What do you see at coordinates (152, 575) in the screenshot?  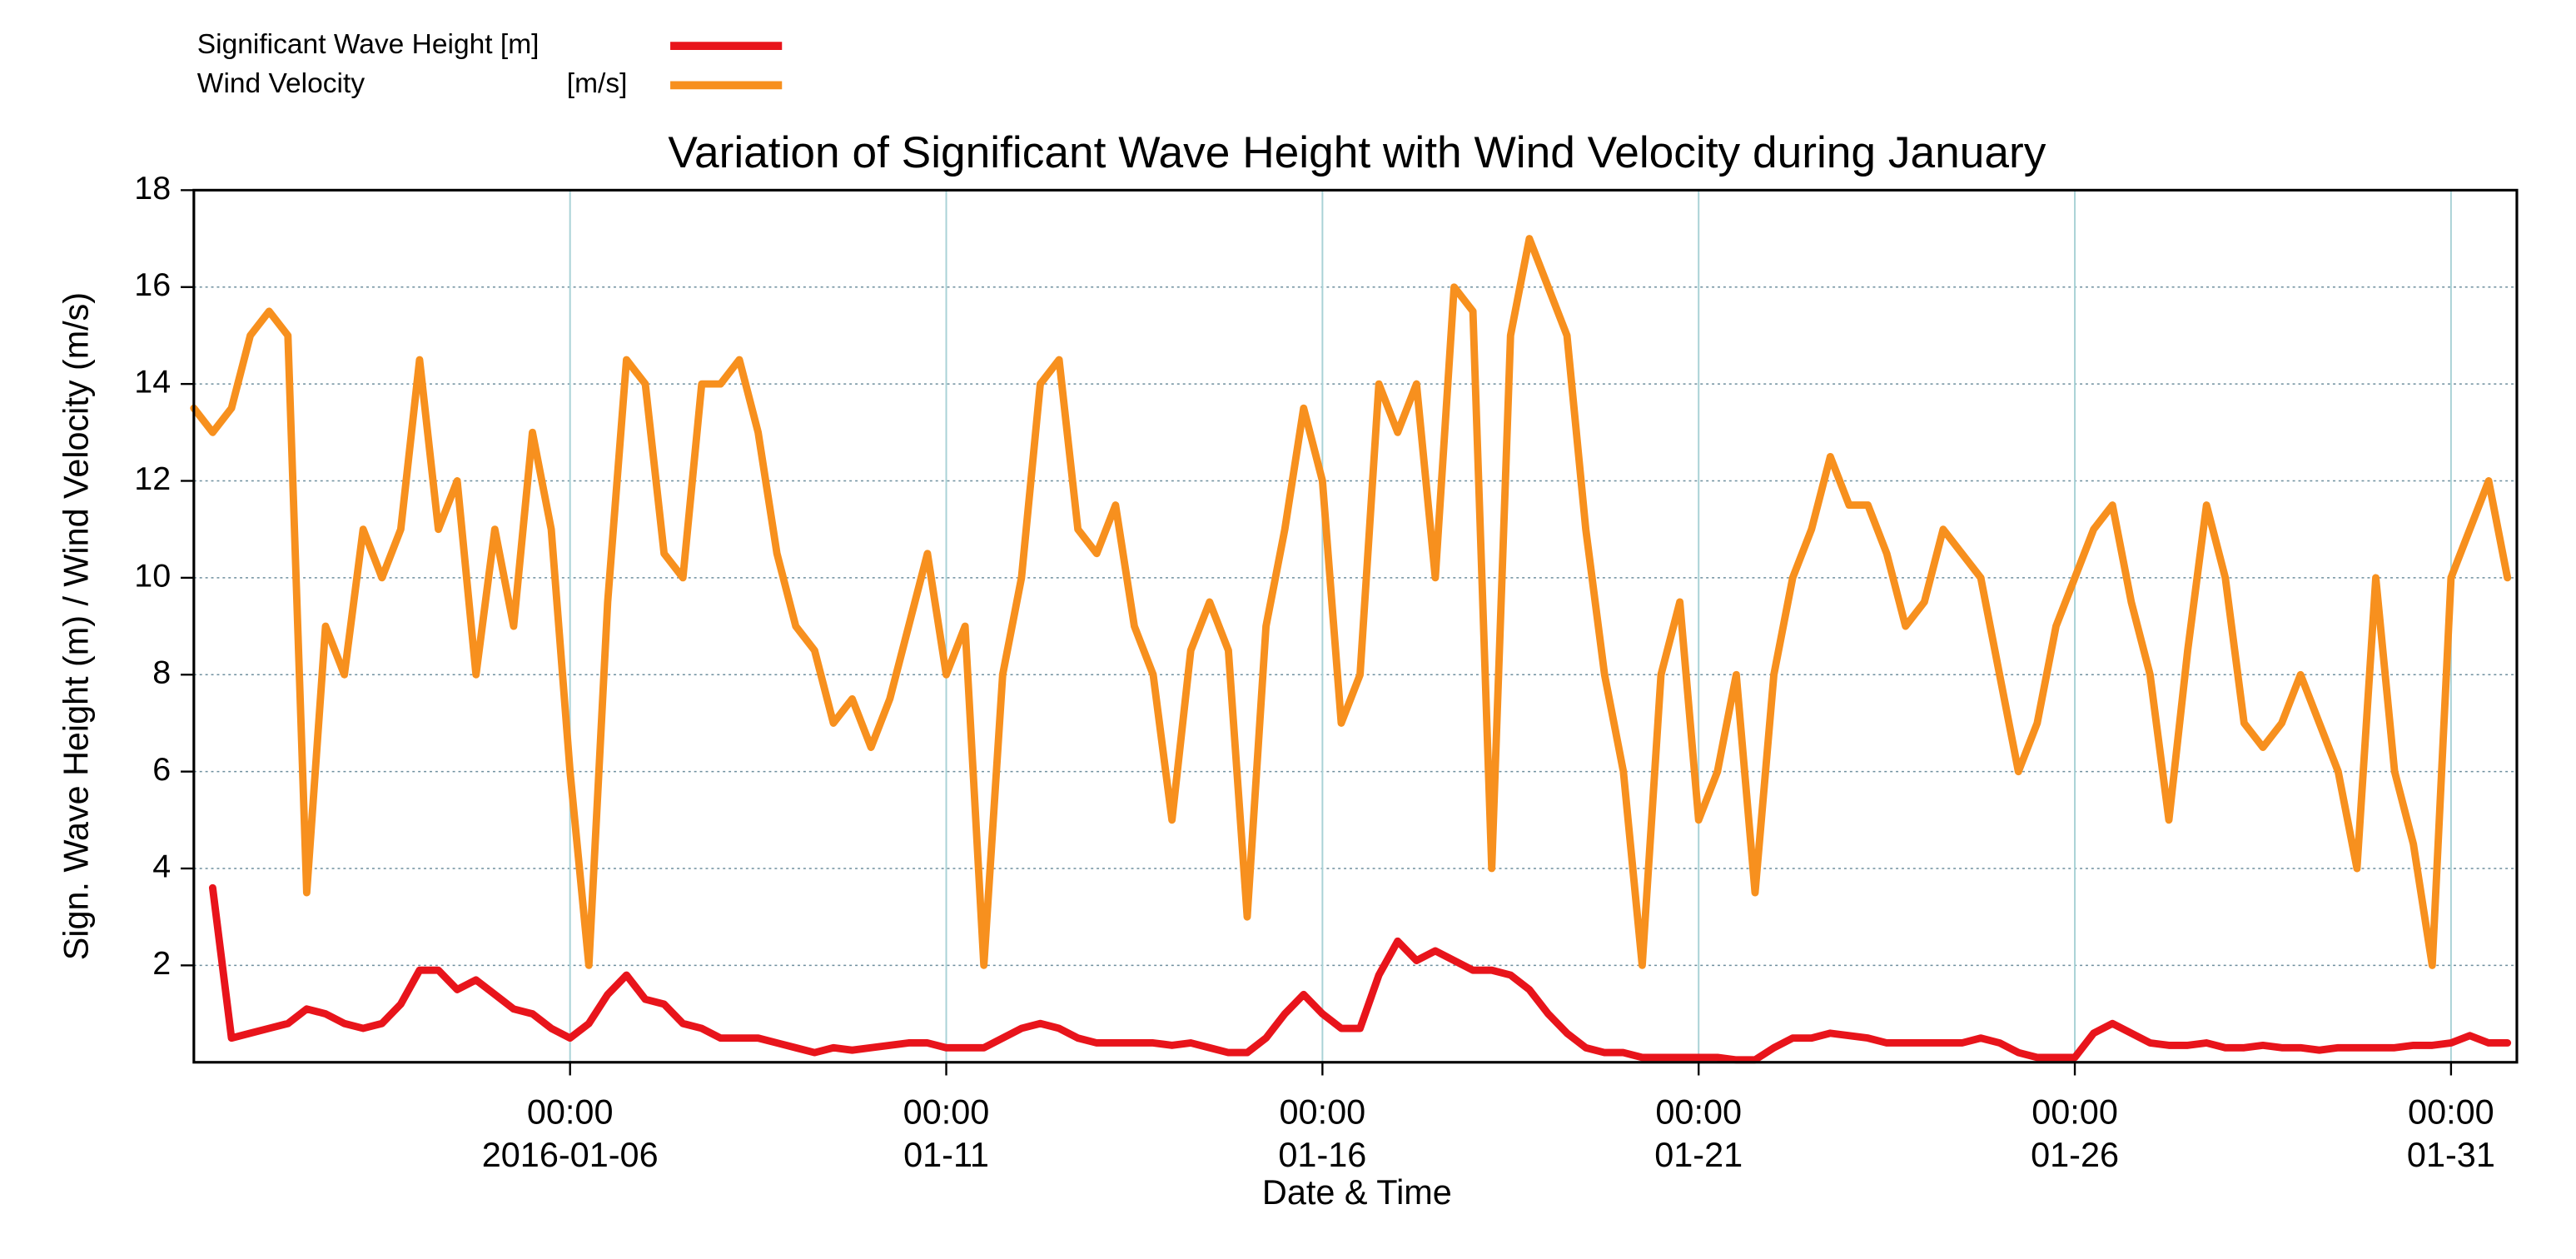 I see `y-tick-label: 10` at bounding box center [152, 575].